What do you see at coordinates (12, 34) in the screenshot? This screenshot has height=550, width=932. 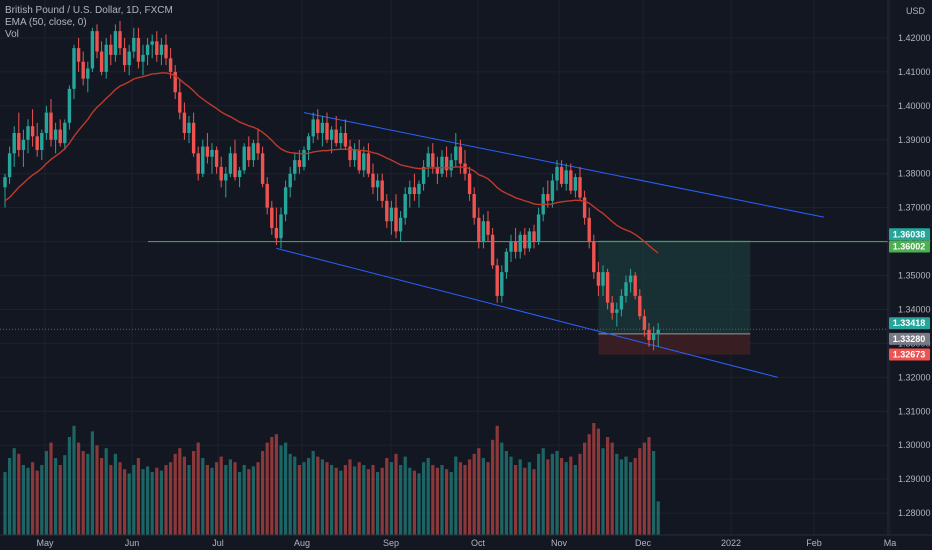 I see `volume-indicator-label: Vol` at bounding box center [12, 34].